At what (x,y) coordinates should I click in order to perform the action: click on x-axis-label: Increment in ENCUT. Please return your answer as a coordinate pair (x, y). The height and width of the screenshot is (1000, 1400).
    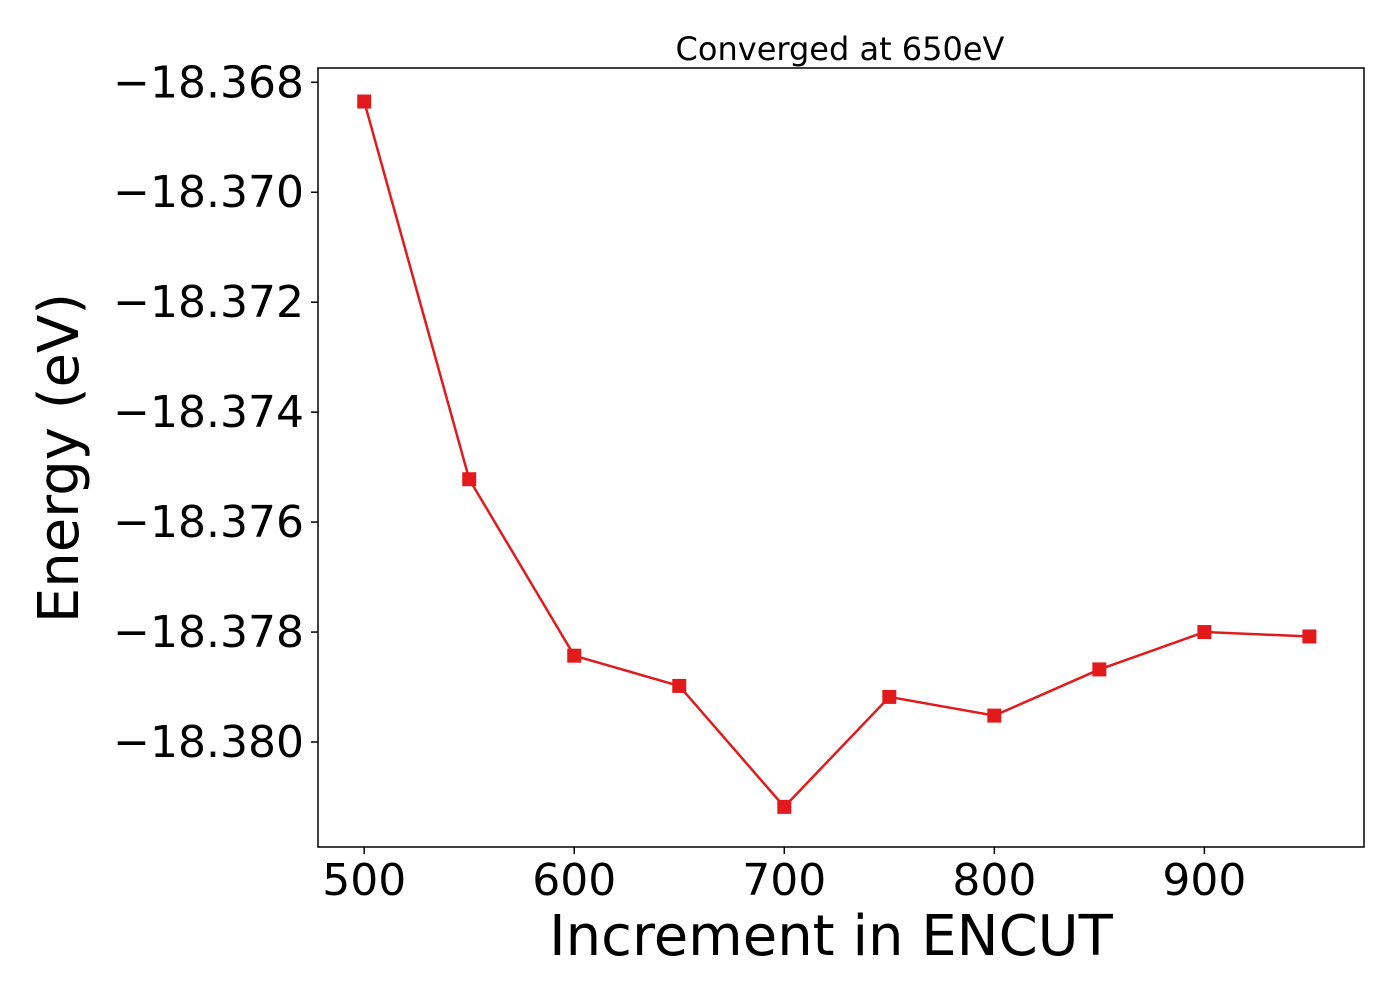
    Looking at the image, I should click on (831, 936).